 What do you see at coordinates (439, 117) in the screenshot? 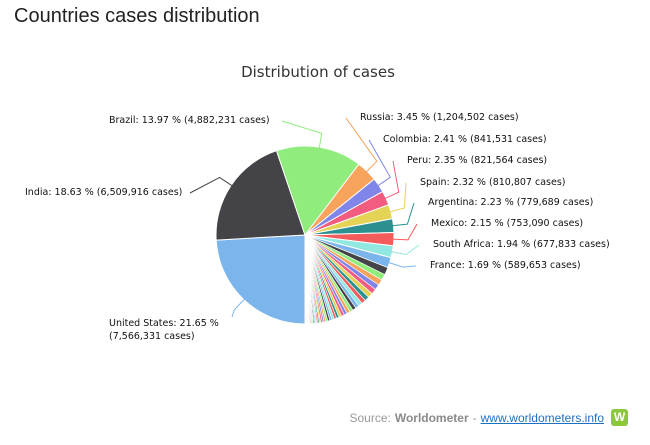
I see `label-russia: Russia: 3.45 % (1,204,502 cases)` at bounding box center [439, 117].